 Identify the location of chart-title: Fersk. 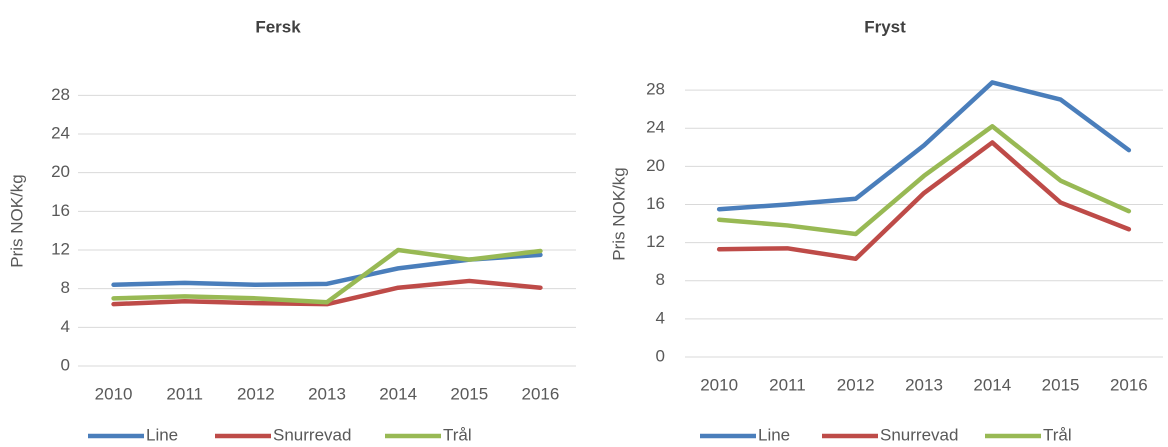
(278, 26).